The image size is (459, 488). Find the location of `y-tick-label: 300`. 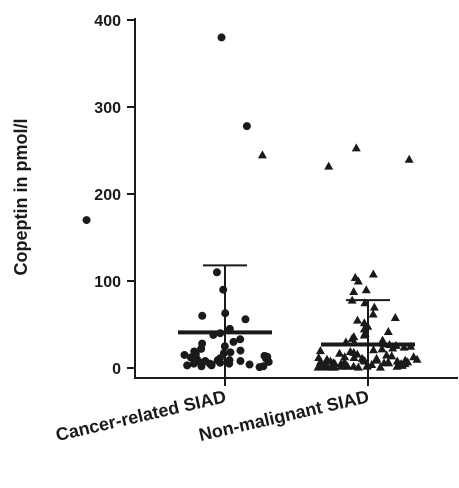

y-tick-label: 300 is located at coordinates (107, 108).